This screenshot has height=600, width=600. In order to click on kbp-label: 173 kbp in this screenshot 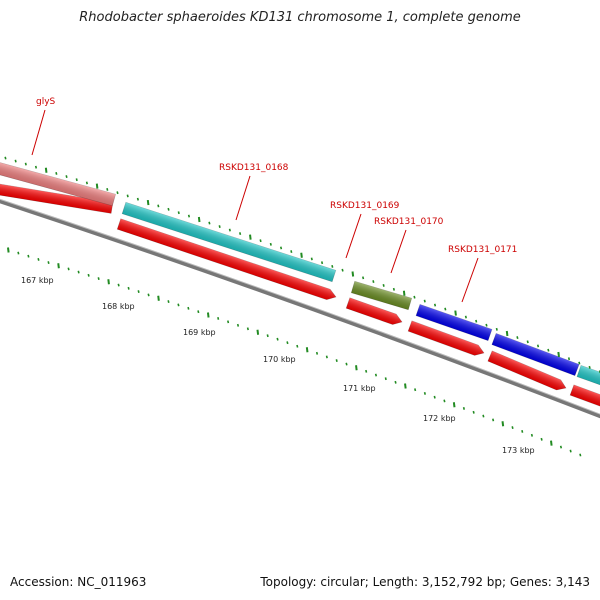, I will do `click(518, 450)`.